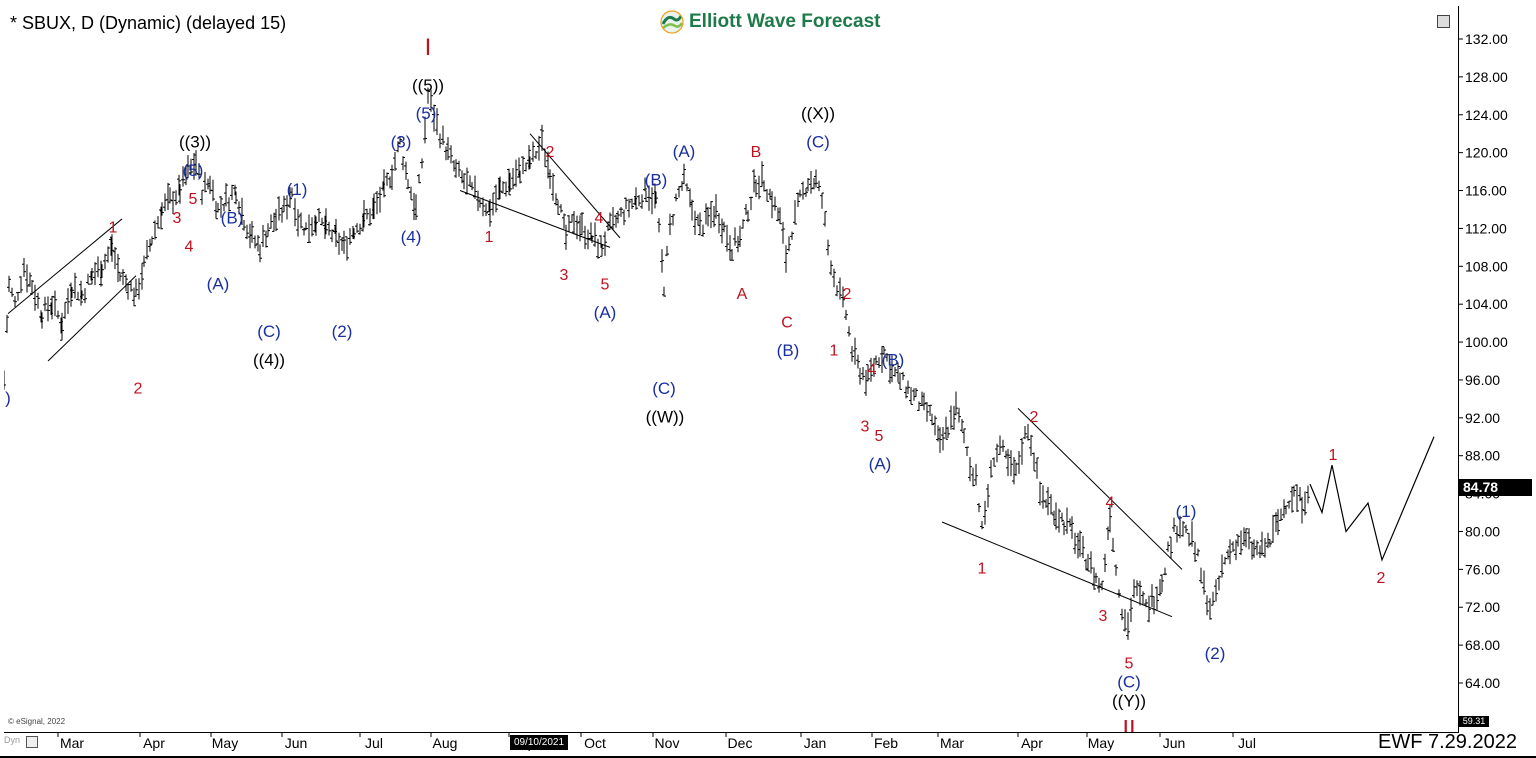 Image resolution: width=1536 pixels, height=758 pixels. I want to click on maximize-icon, so click(1443, 21).